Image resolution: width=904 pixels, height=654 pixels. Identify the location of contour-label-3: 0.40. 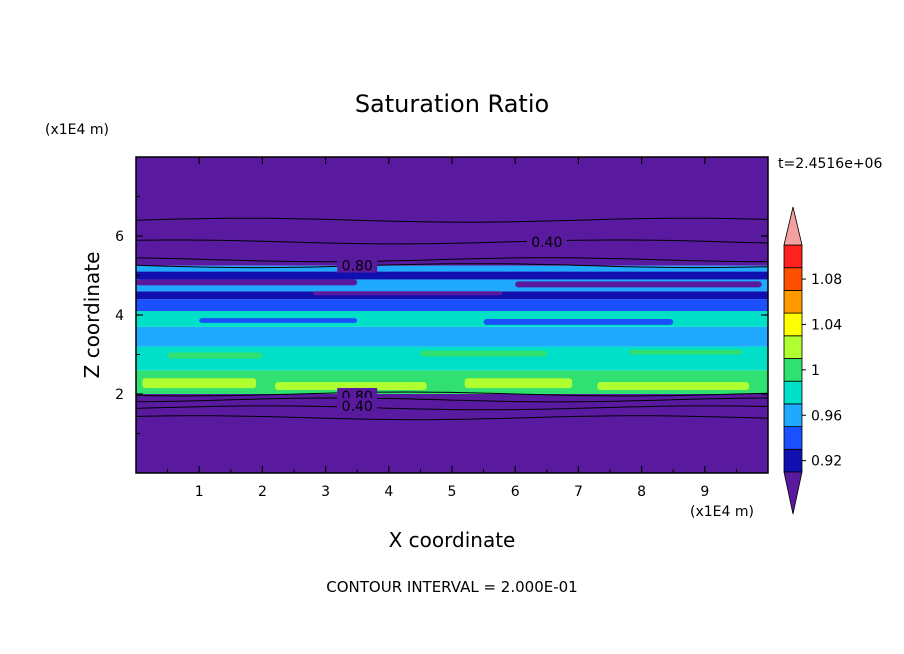
(357, 407).